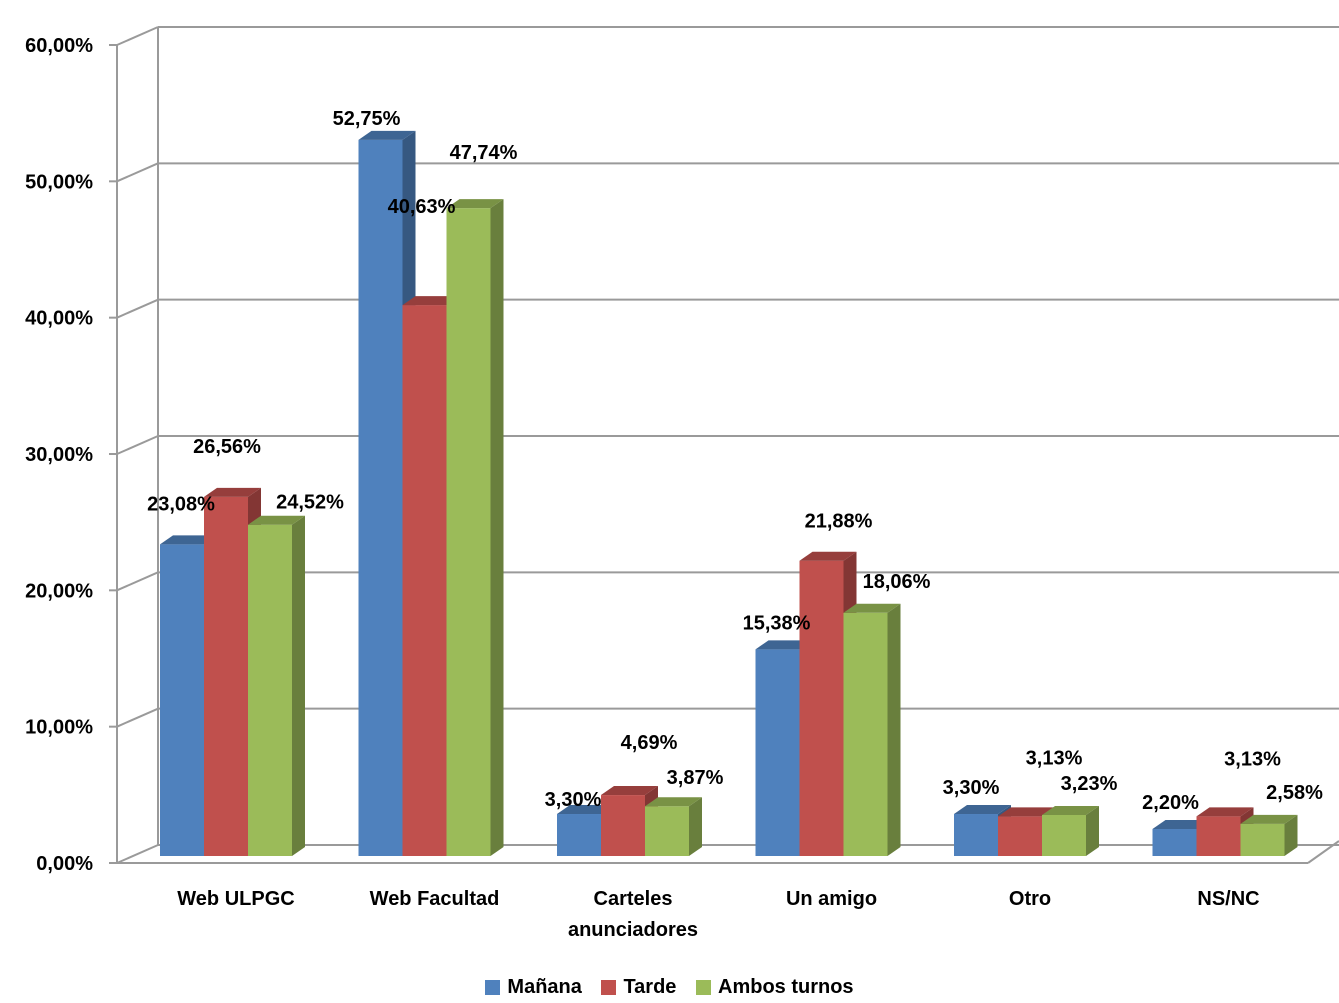 This screenshot has width=1339, height=1003. I want to click on legend: Mañana Tarde Ambos turnos, so click(669, 988).